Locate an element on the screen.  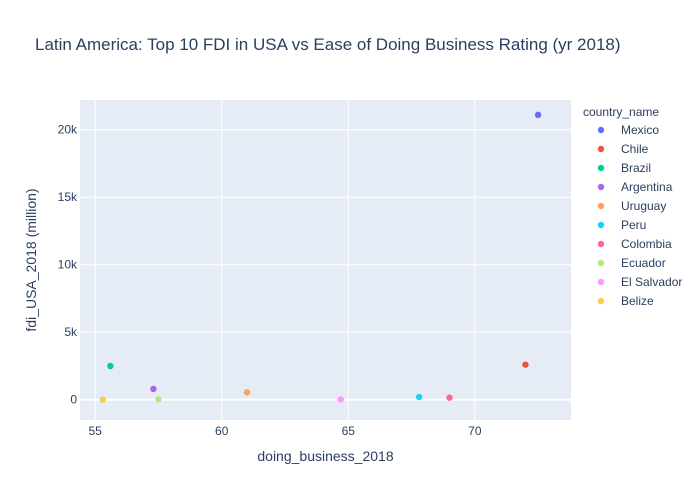
x-tick-label: 65 is located at coordinates (349, 431).